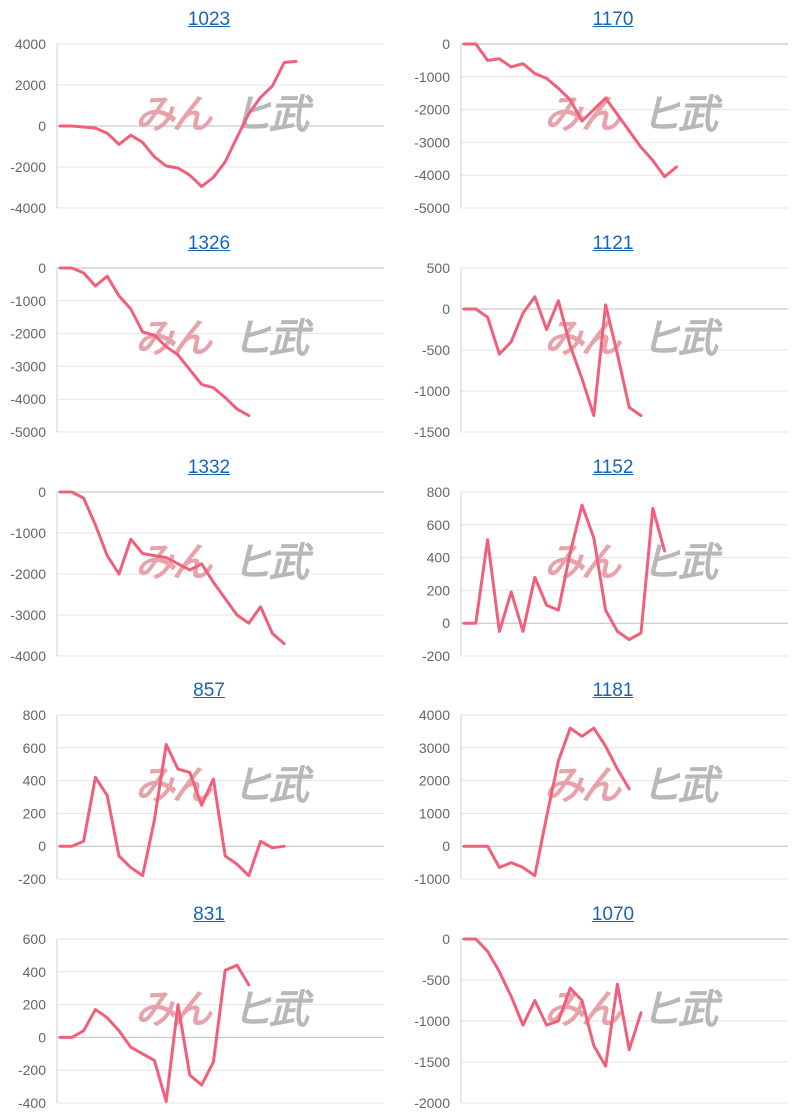 The image size is (808, 1118). I want to click on y-tick-label: 800, so click(439, 492).